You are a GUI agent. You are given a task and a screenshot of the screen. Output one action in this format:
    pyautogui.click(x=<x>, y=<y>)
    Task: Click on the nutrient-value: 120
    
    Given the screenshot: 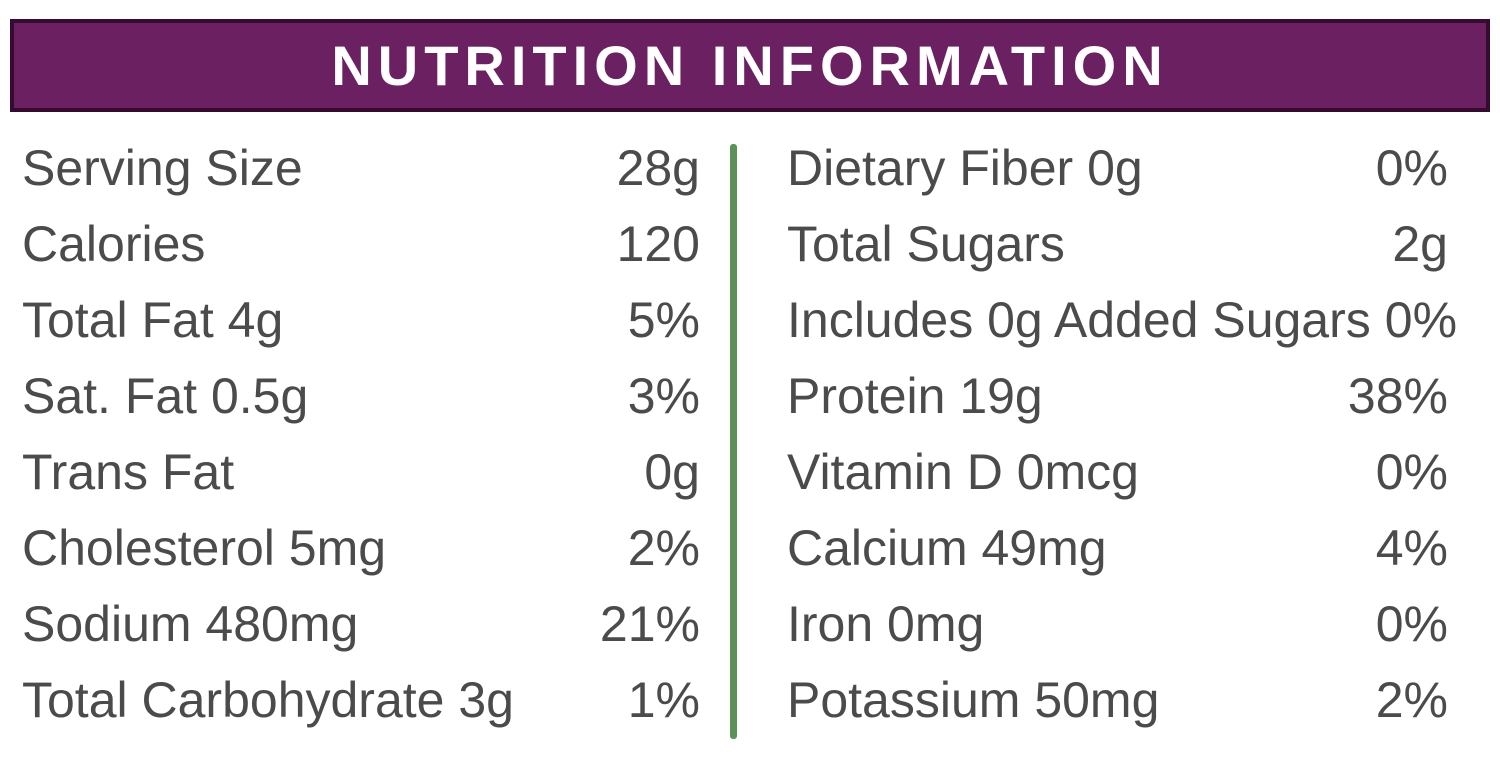 What is the action you would take?
    pyautogui.click(x=658, y=244)
    